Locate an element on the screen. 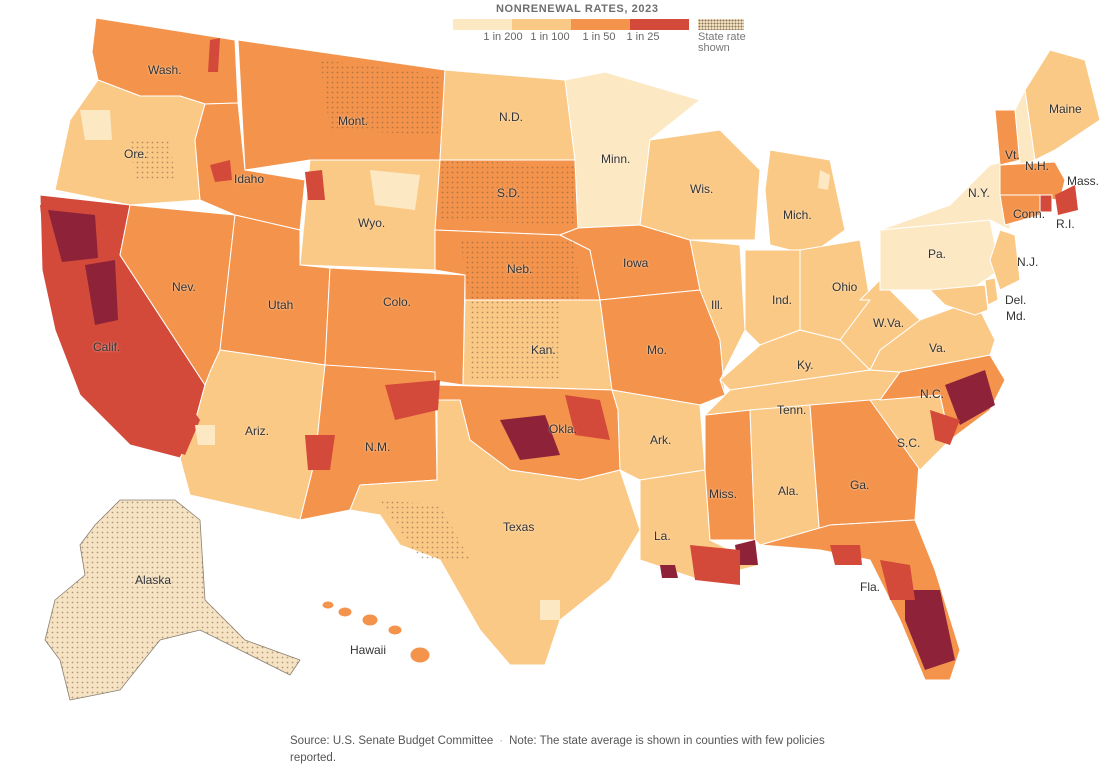  state-label-wa: Wash. is located at coordinates (165, 70).